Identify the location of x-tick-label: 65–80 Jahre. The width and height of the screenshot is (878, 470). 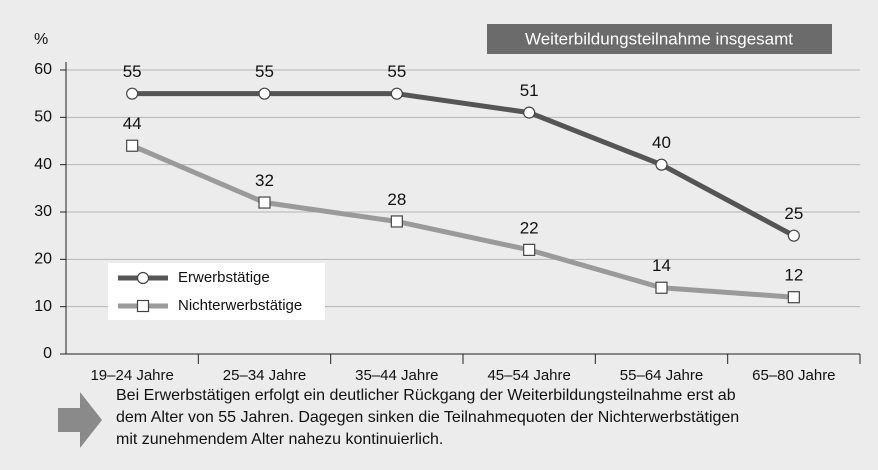
(793, 375).